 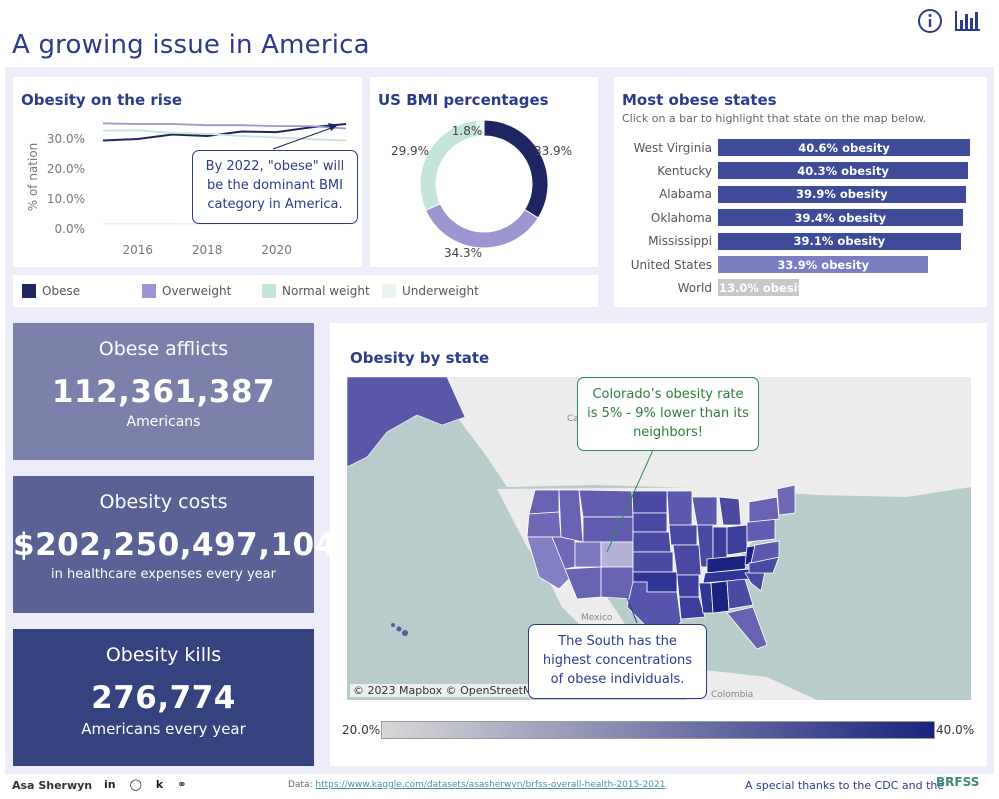 What do you see at coordinates (740, 594) in the screenshot?
I see `state-georgia` at bounding box center [740, 594].